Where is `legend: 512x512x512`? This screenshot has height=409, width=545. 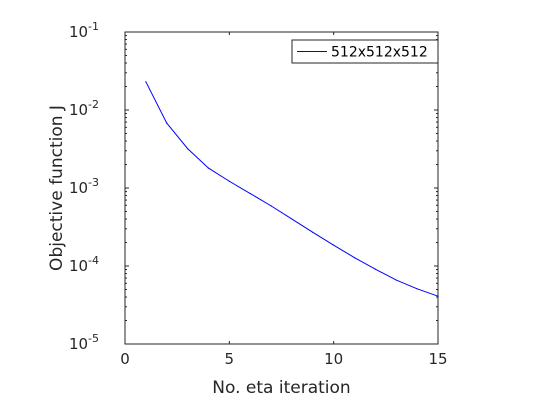
legend: 512x512x512 is located at coordinates (365, 51).